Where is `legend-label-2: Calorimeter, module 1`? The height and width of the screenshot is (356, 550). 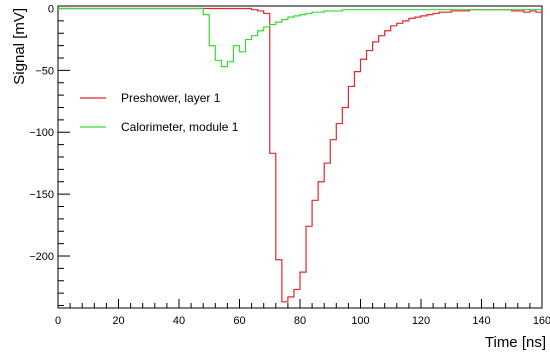
legend-label-2: Calorimeter, module 1 is located at coordinates (180, 127).